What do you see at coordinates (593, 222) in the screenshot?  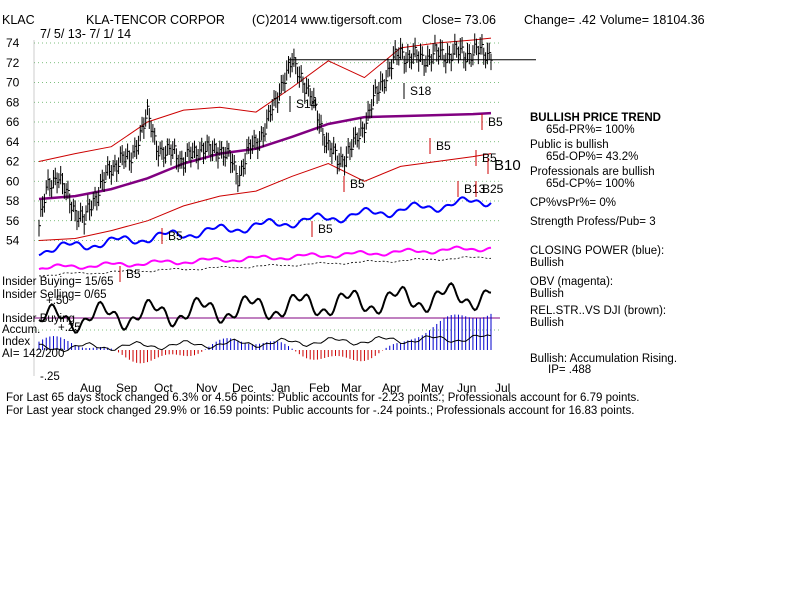 I see `strength-value: Strength Profess/Pub= 3` at bounding box center [593, 222].